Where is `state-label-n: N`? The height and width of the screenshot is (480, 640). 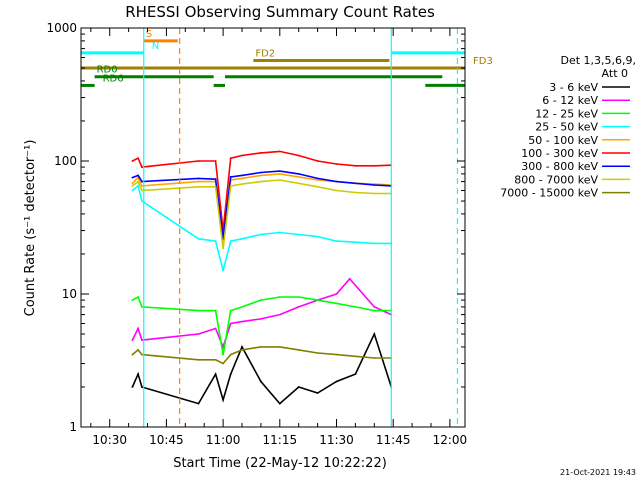
state-label-n: N is located at coordinates (155, 46).